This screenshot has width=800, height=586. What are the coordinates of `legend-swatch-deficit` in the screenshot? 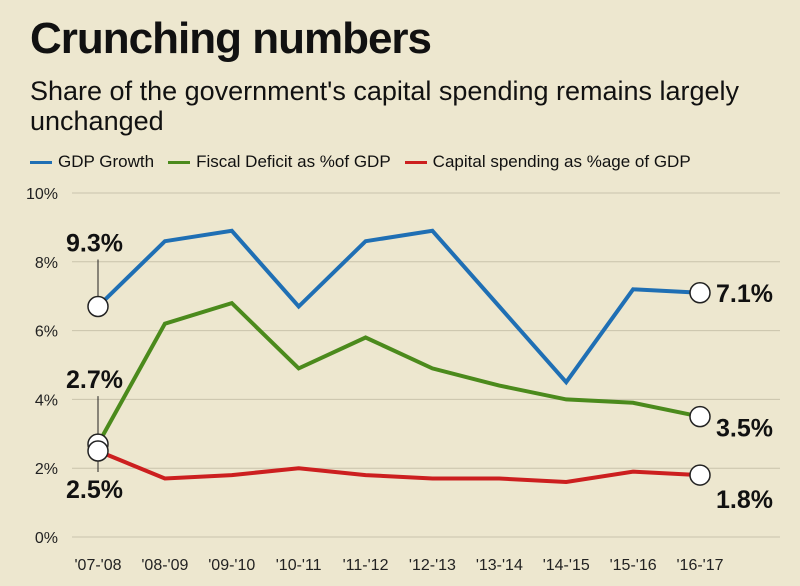 It's located at (179, 162).